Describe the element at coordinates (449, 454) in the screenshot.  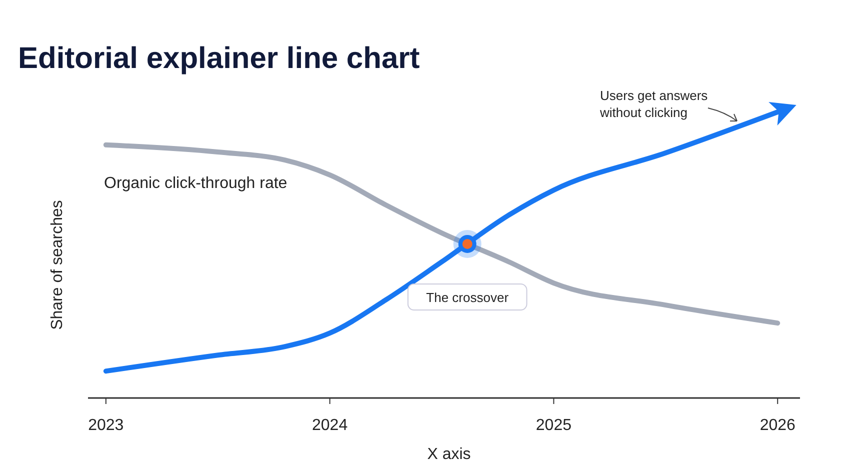
I see `x-axis-title: X axis` at that location.